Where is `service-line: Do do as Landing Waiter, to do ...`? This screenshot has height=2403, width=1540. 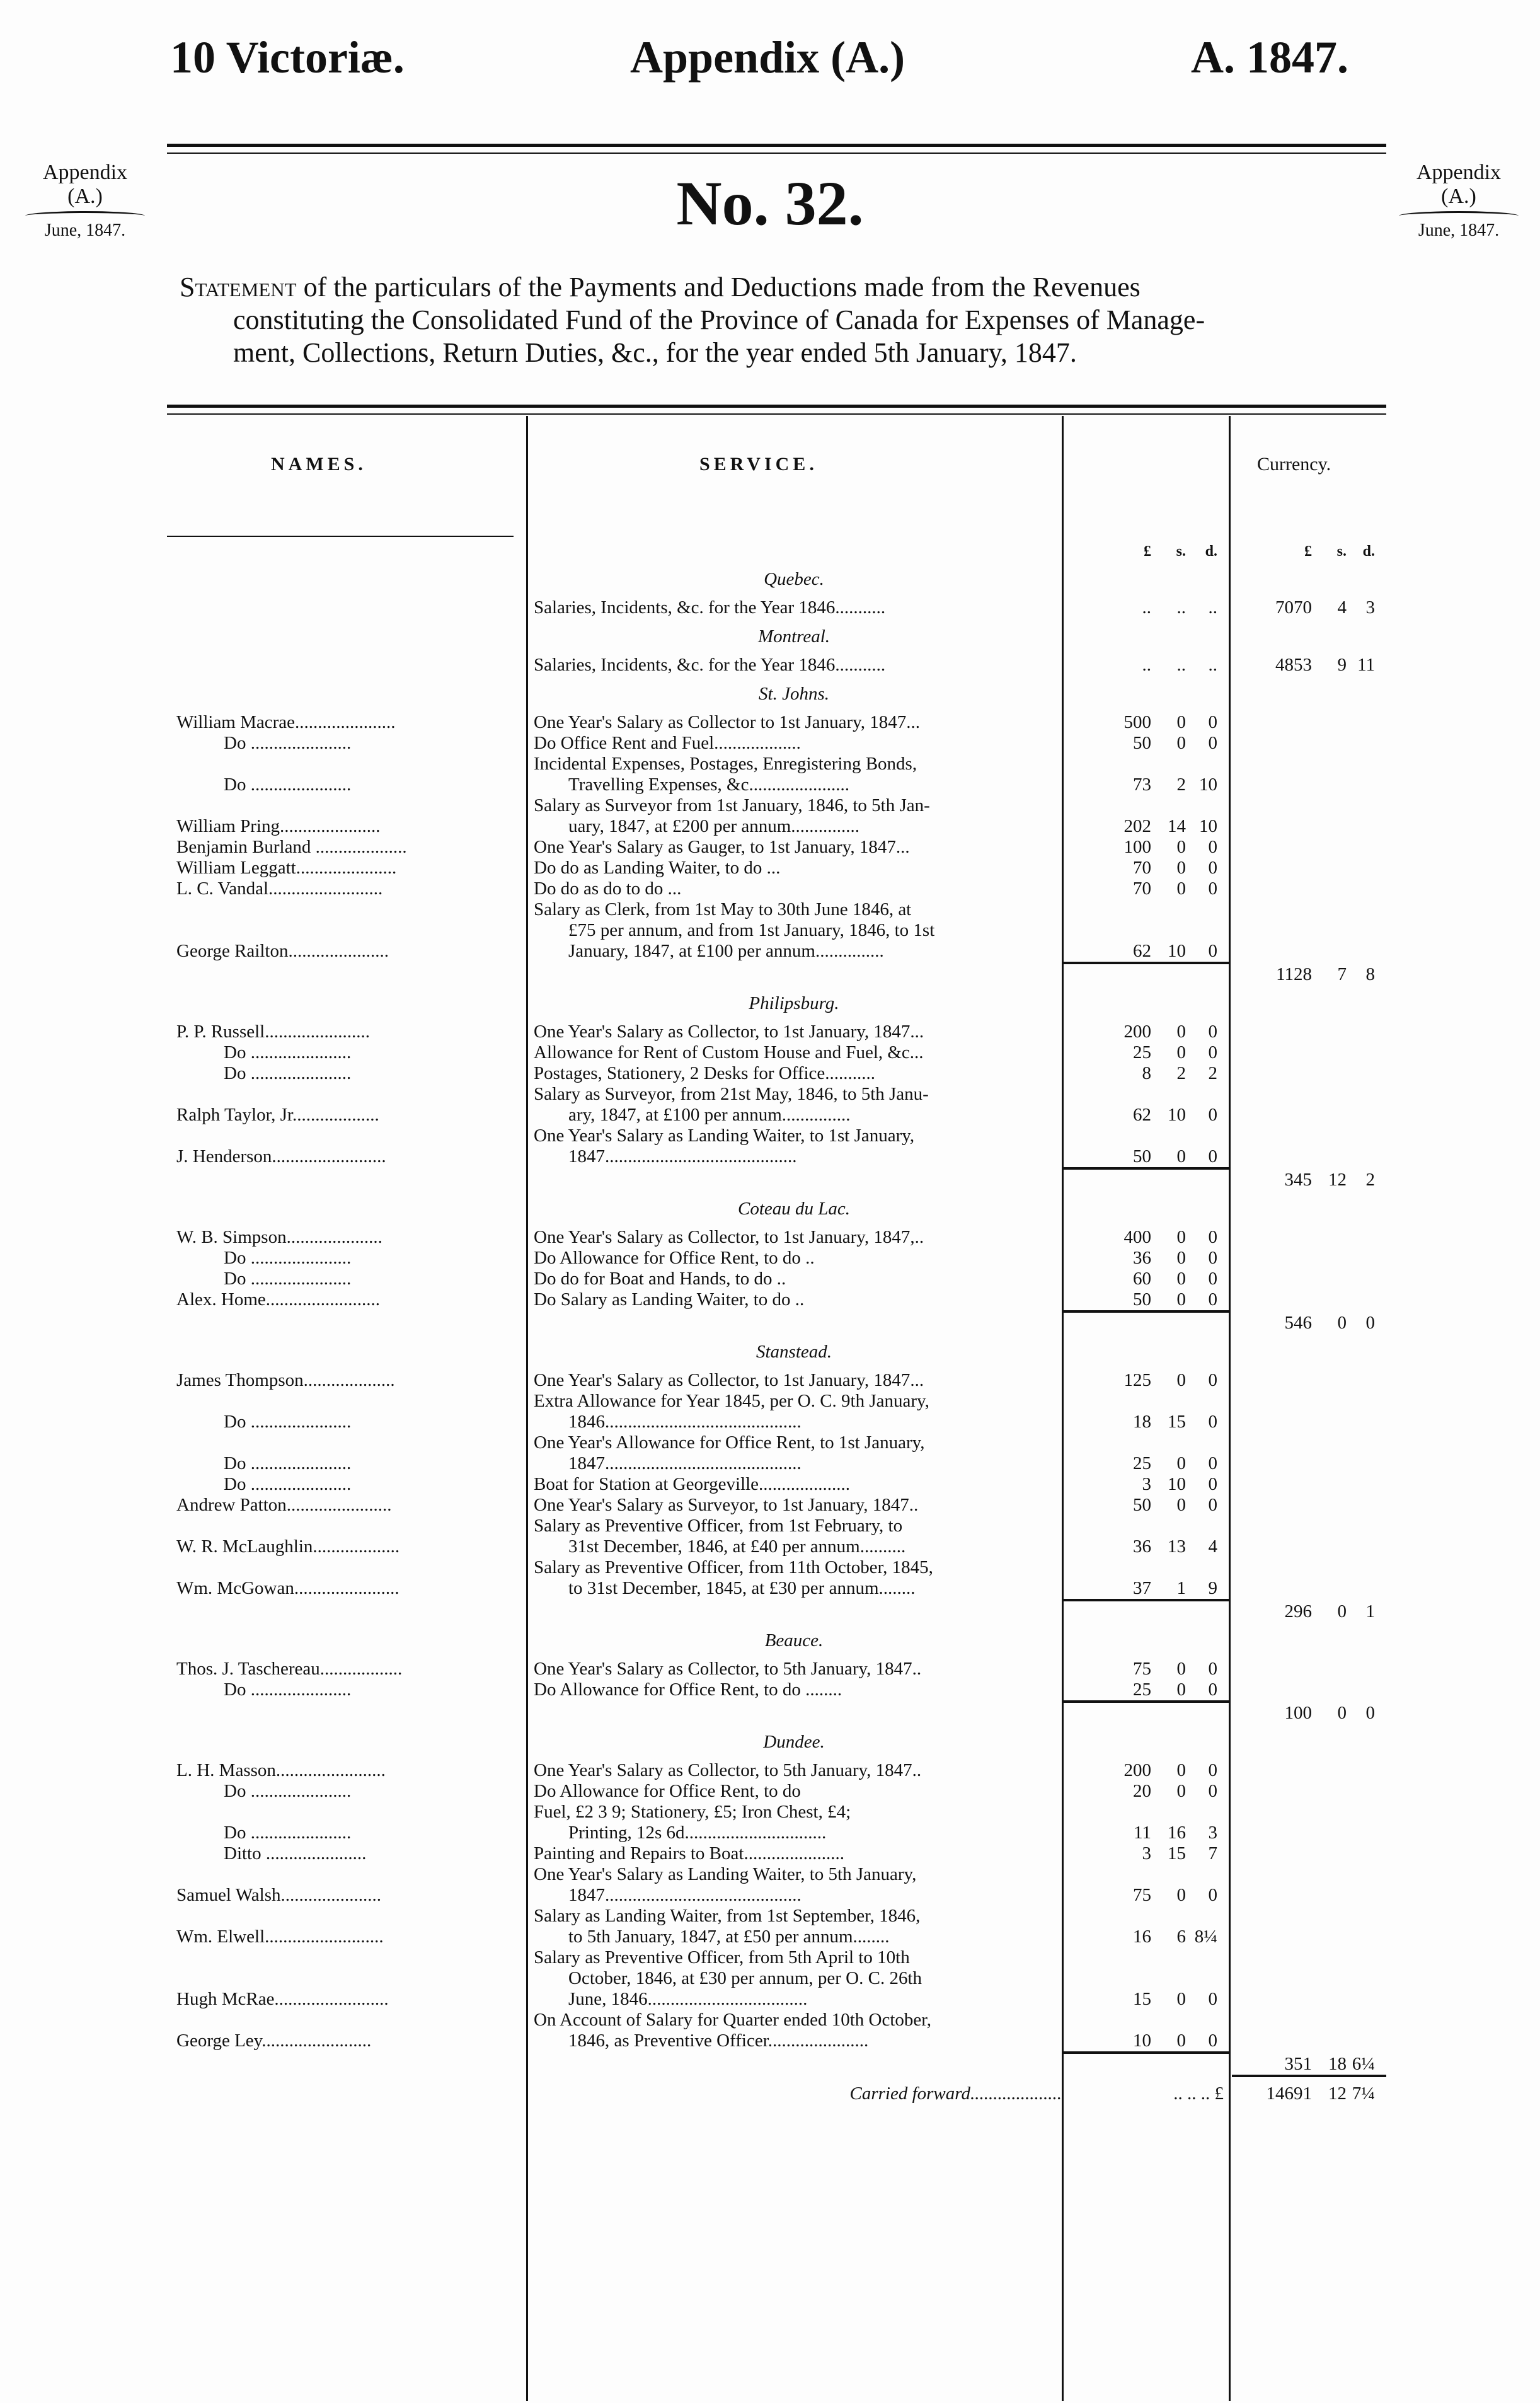
service-line: Do do as Landing Waiter, to do ... is located at coordinates (657, 868).